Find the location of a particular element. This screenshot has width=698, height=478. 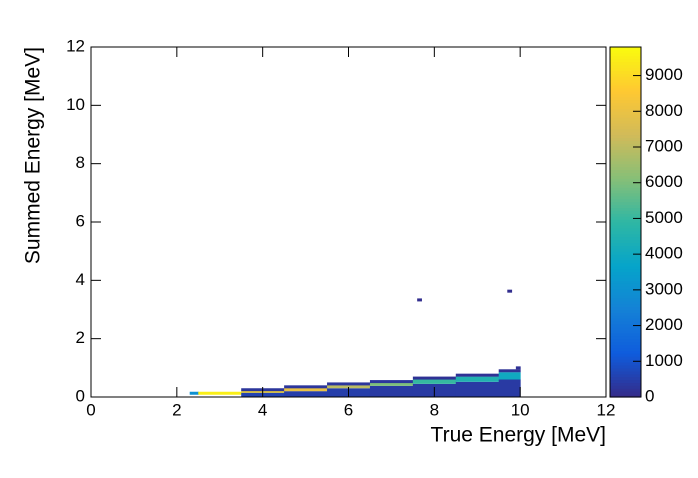

y-tick-label: 2 is located at coordinates (80, 337).